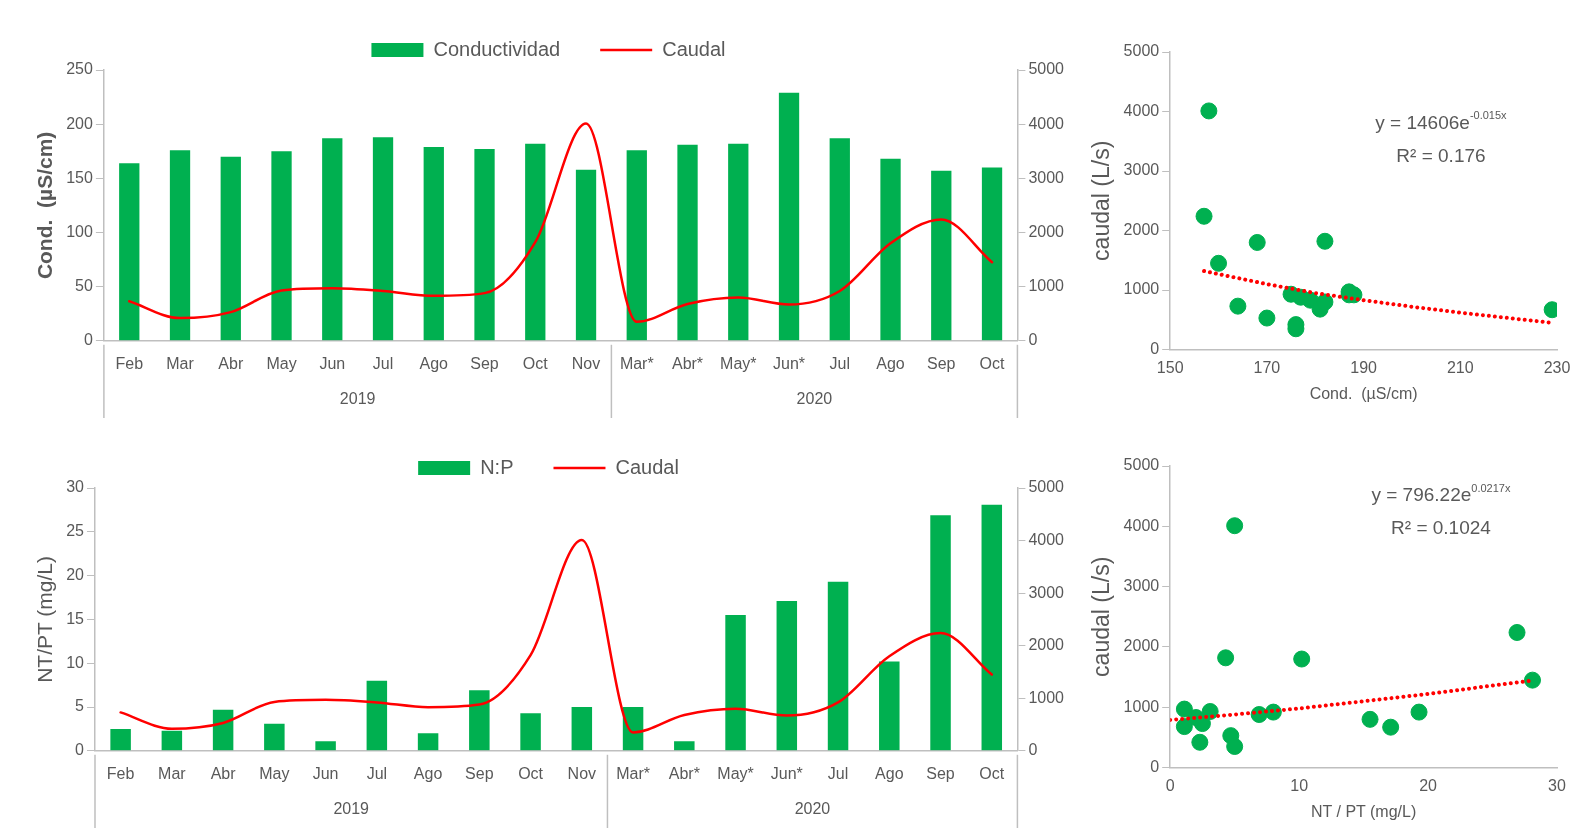 The image size is (1577, 830). What do you see at coordinates (1141, 646) in the screenshot?
I see `y-tick-label: 2000` at bounding box center [1141, 646].